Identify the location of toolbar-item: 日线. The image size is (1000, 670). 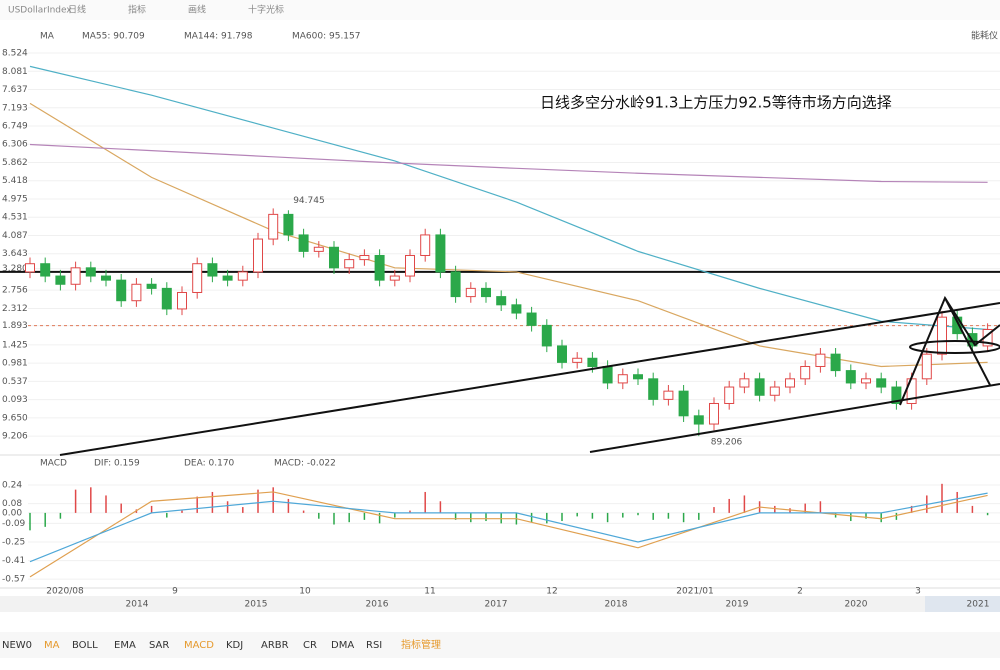
(77, 10).